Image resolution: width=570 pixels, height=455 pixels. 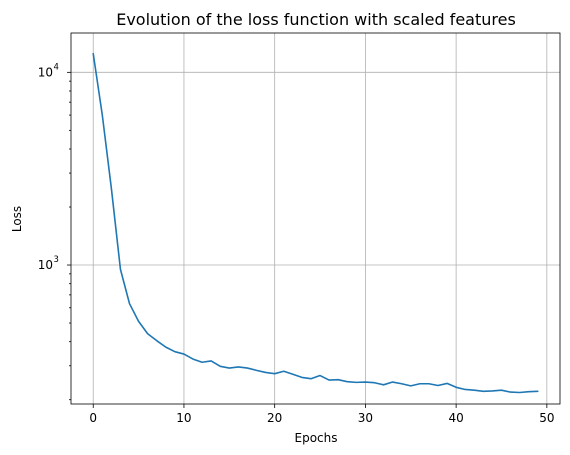 What do you see at coordinates (93, 418) in the screenshot?
I see `x-tick-label: 0` at bounding box center [93, 418].